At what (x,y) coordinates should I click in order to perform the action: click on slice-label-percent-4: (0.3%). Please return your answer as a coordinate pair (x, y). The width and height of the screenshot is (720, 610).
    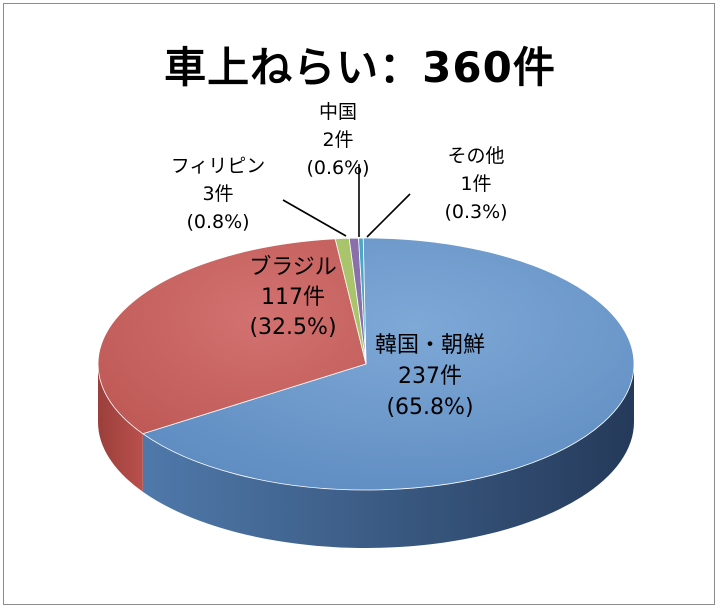
    Looking at the image, I should click on (475, 212).